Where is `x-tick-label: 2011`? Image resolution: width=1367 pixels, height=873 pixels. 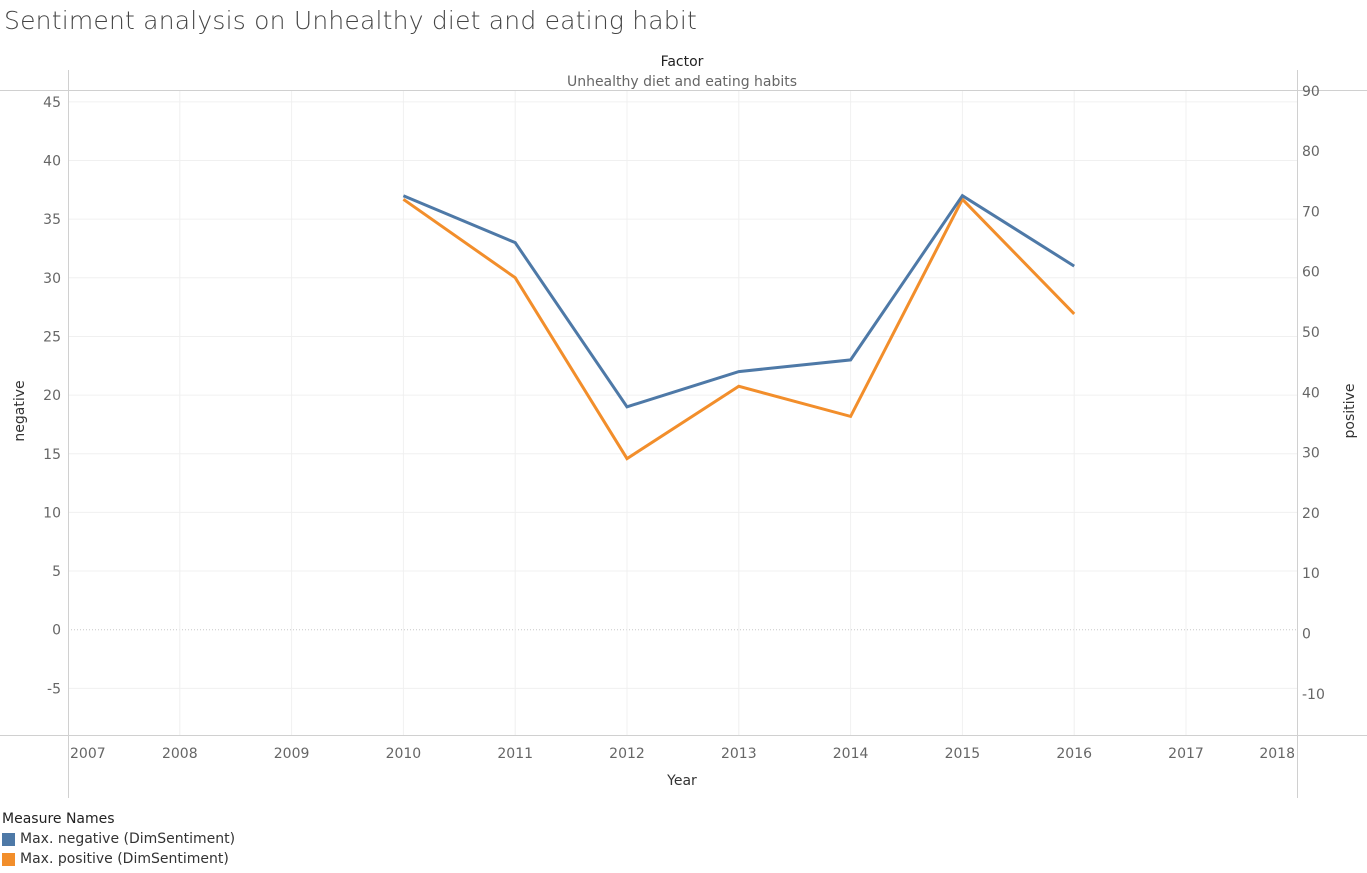
x-tick-label: 2011 is located at coordinates (515, 754).